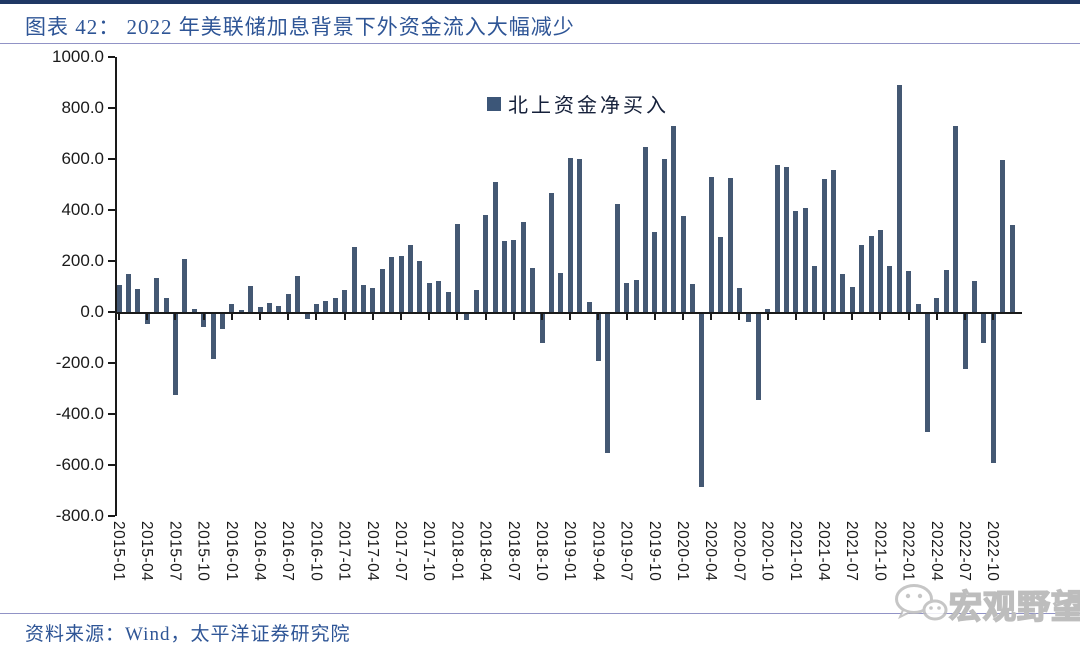 The width and height of the screenshot is (1080, 648). What do you see at coordinates (964, 551) in the screenshot?
I see `x-axis-tick-label: 2022-07` at bounding box center [964, 551].